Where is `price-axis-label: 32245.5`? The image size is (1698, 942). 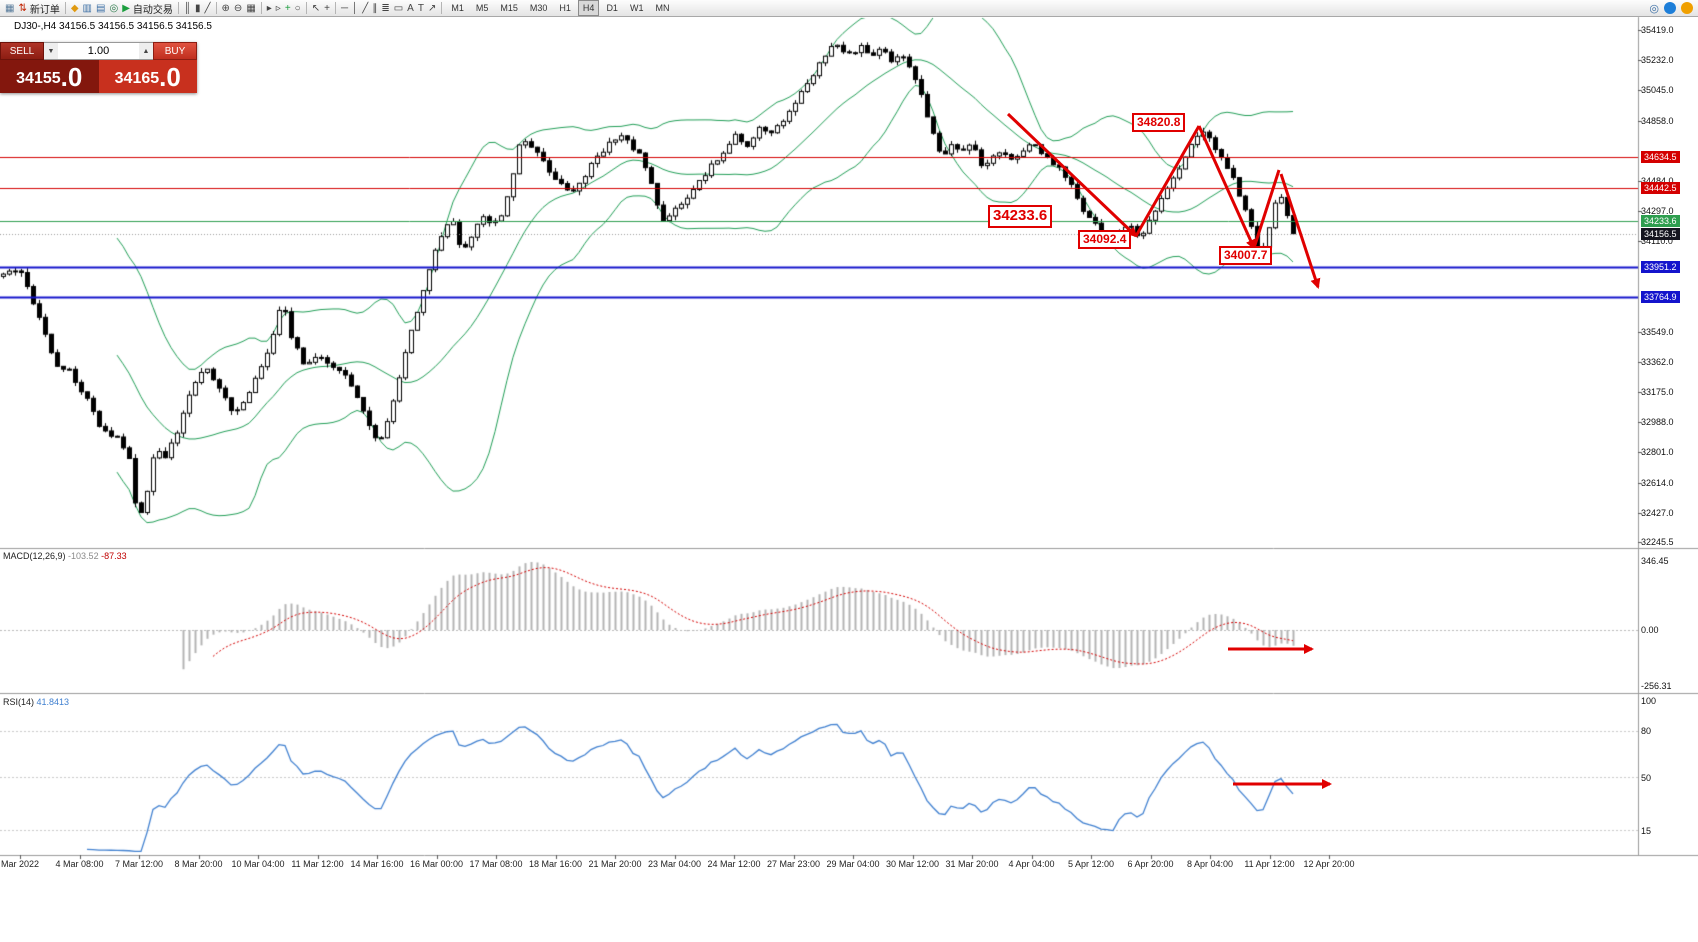
price-axis-label: 32245.5 is located at coordinates (1657, 542).